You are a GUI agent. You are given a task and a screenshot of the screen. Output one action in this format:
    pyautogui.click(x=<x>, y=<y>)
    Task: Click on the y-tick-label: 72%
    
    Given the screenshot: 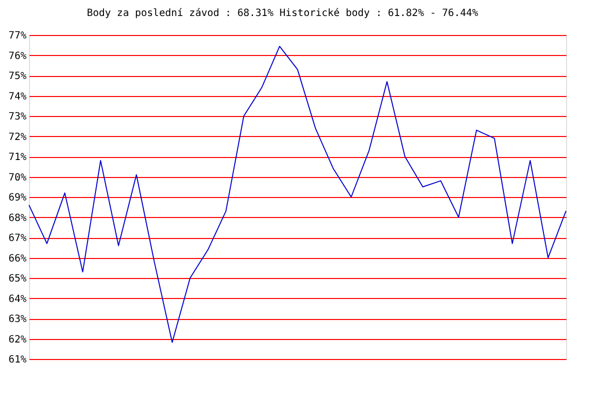 What is the action you would take?
    pyautogui.click(x=17, y=137)
    